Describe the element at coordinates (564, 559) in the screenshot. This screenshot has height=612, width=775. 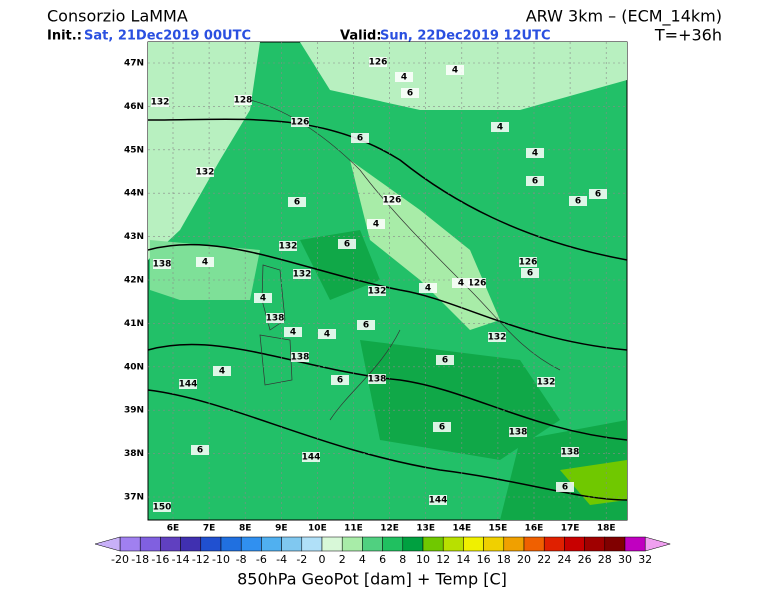
I see `colorbar-tick-label: 24` at that location.